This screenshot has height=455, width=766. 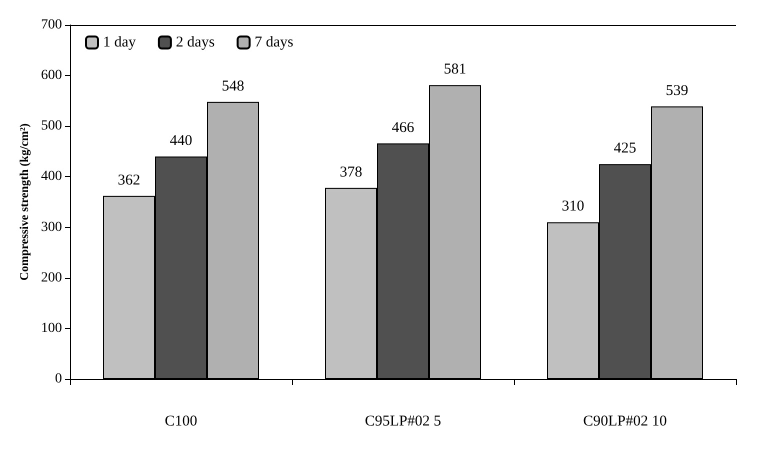 What do you see at coordinates (274, 42) in the screenshot?
I see `legend-label: 7 days` at bounding box center [274, 42].